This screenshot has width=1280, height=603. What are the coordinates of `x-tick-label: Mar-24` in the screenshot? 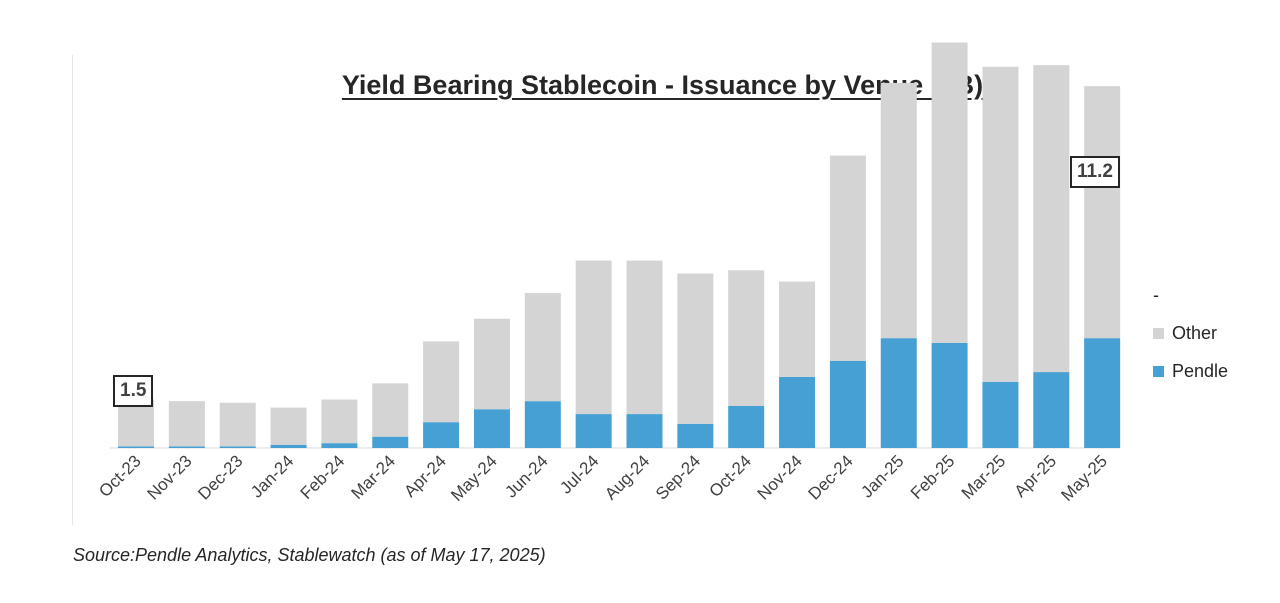 It's located at (374, 477).